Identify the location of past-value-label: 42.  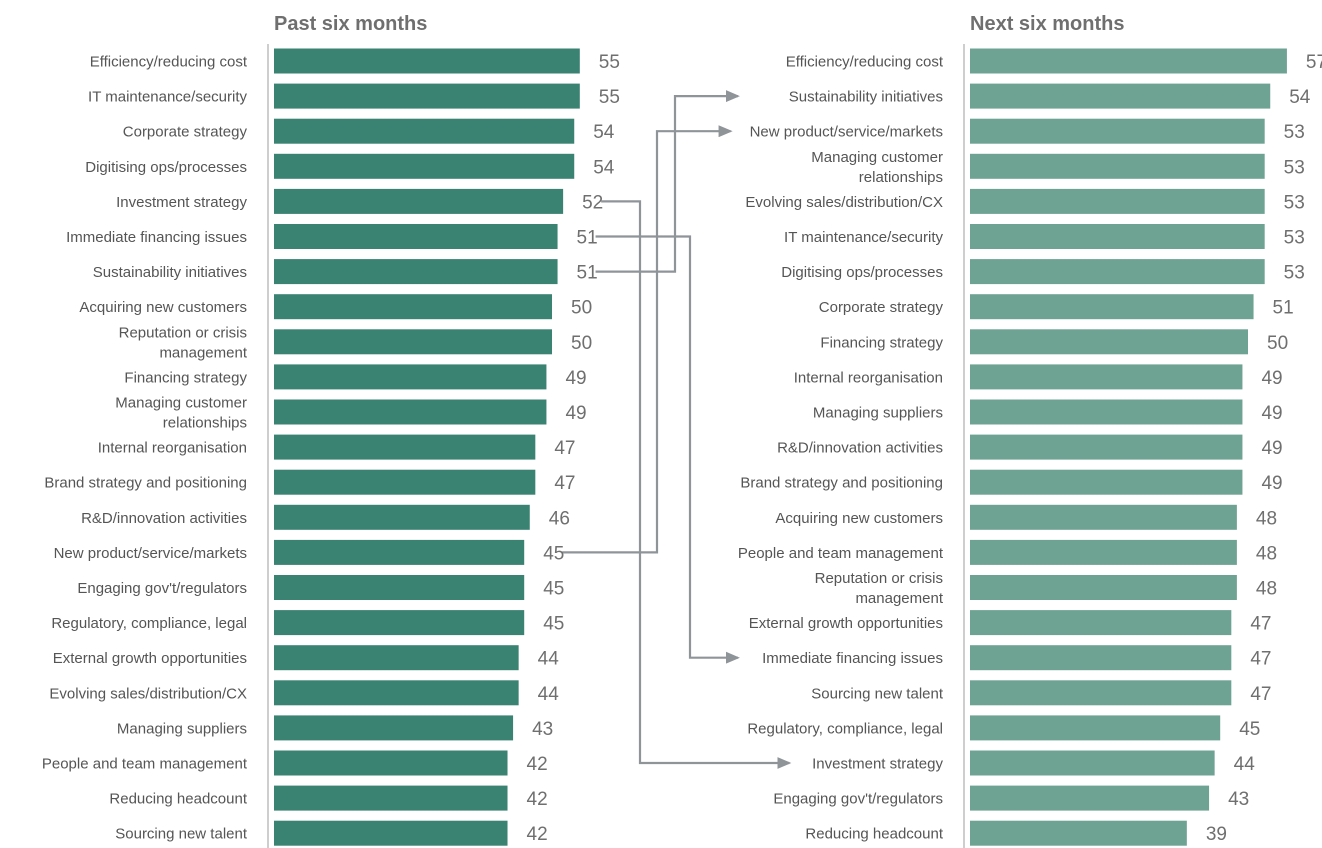
(537, 764).